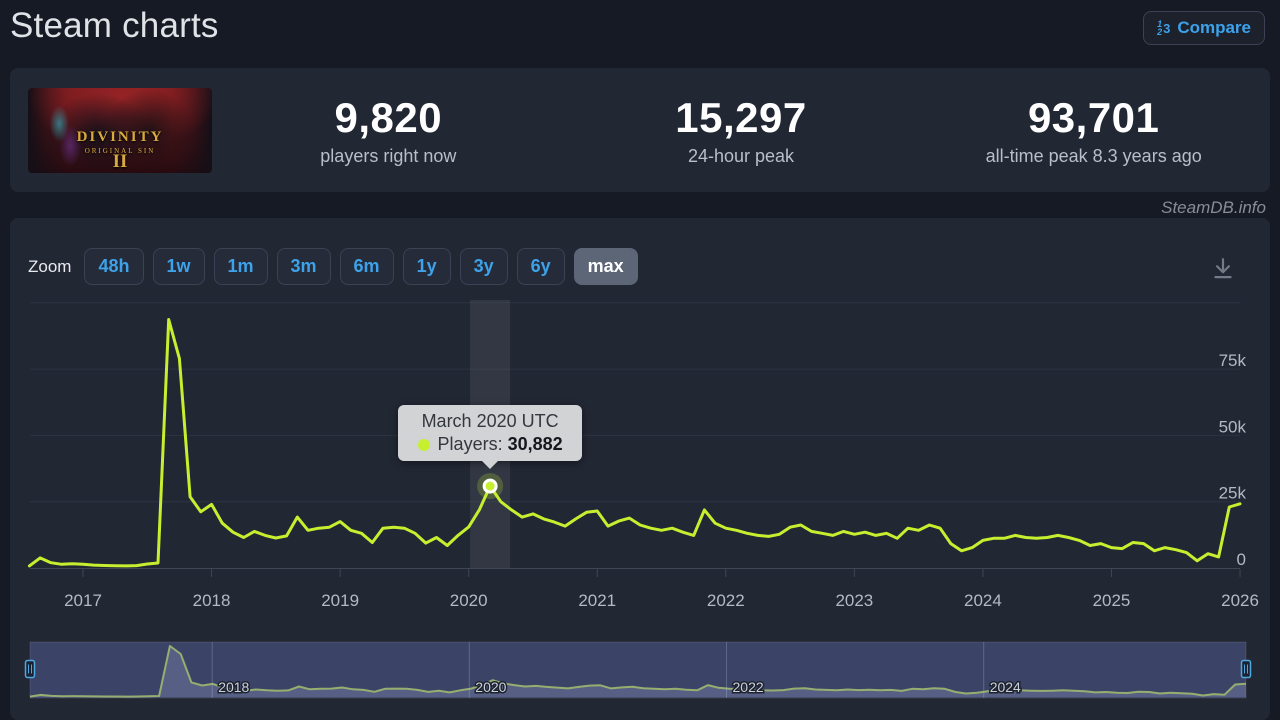  I want to click on zoom-range-1w: 1w, so click(178, 266).